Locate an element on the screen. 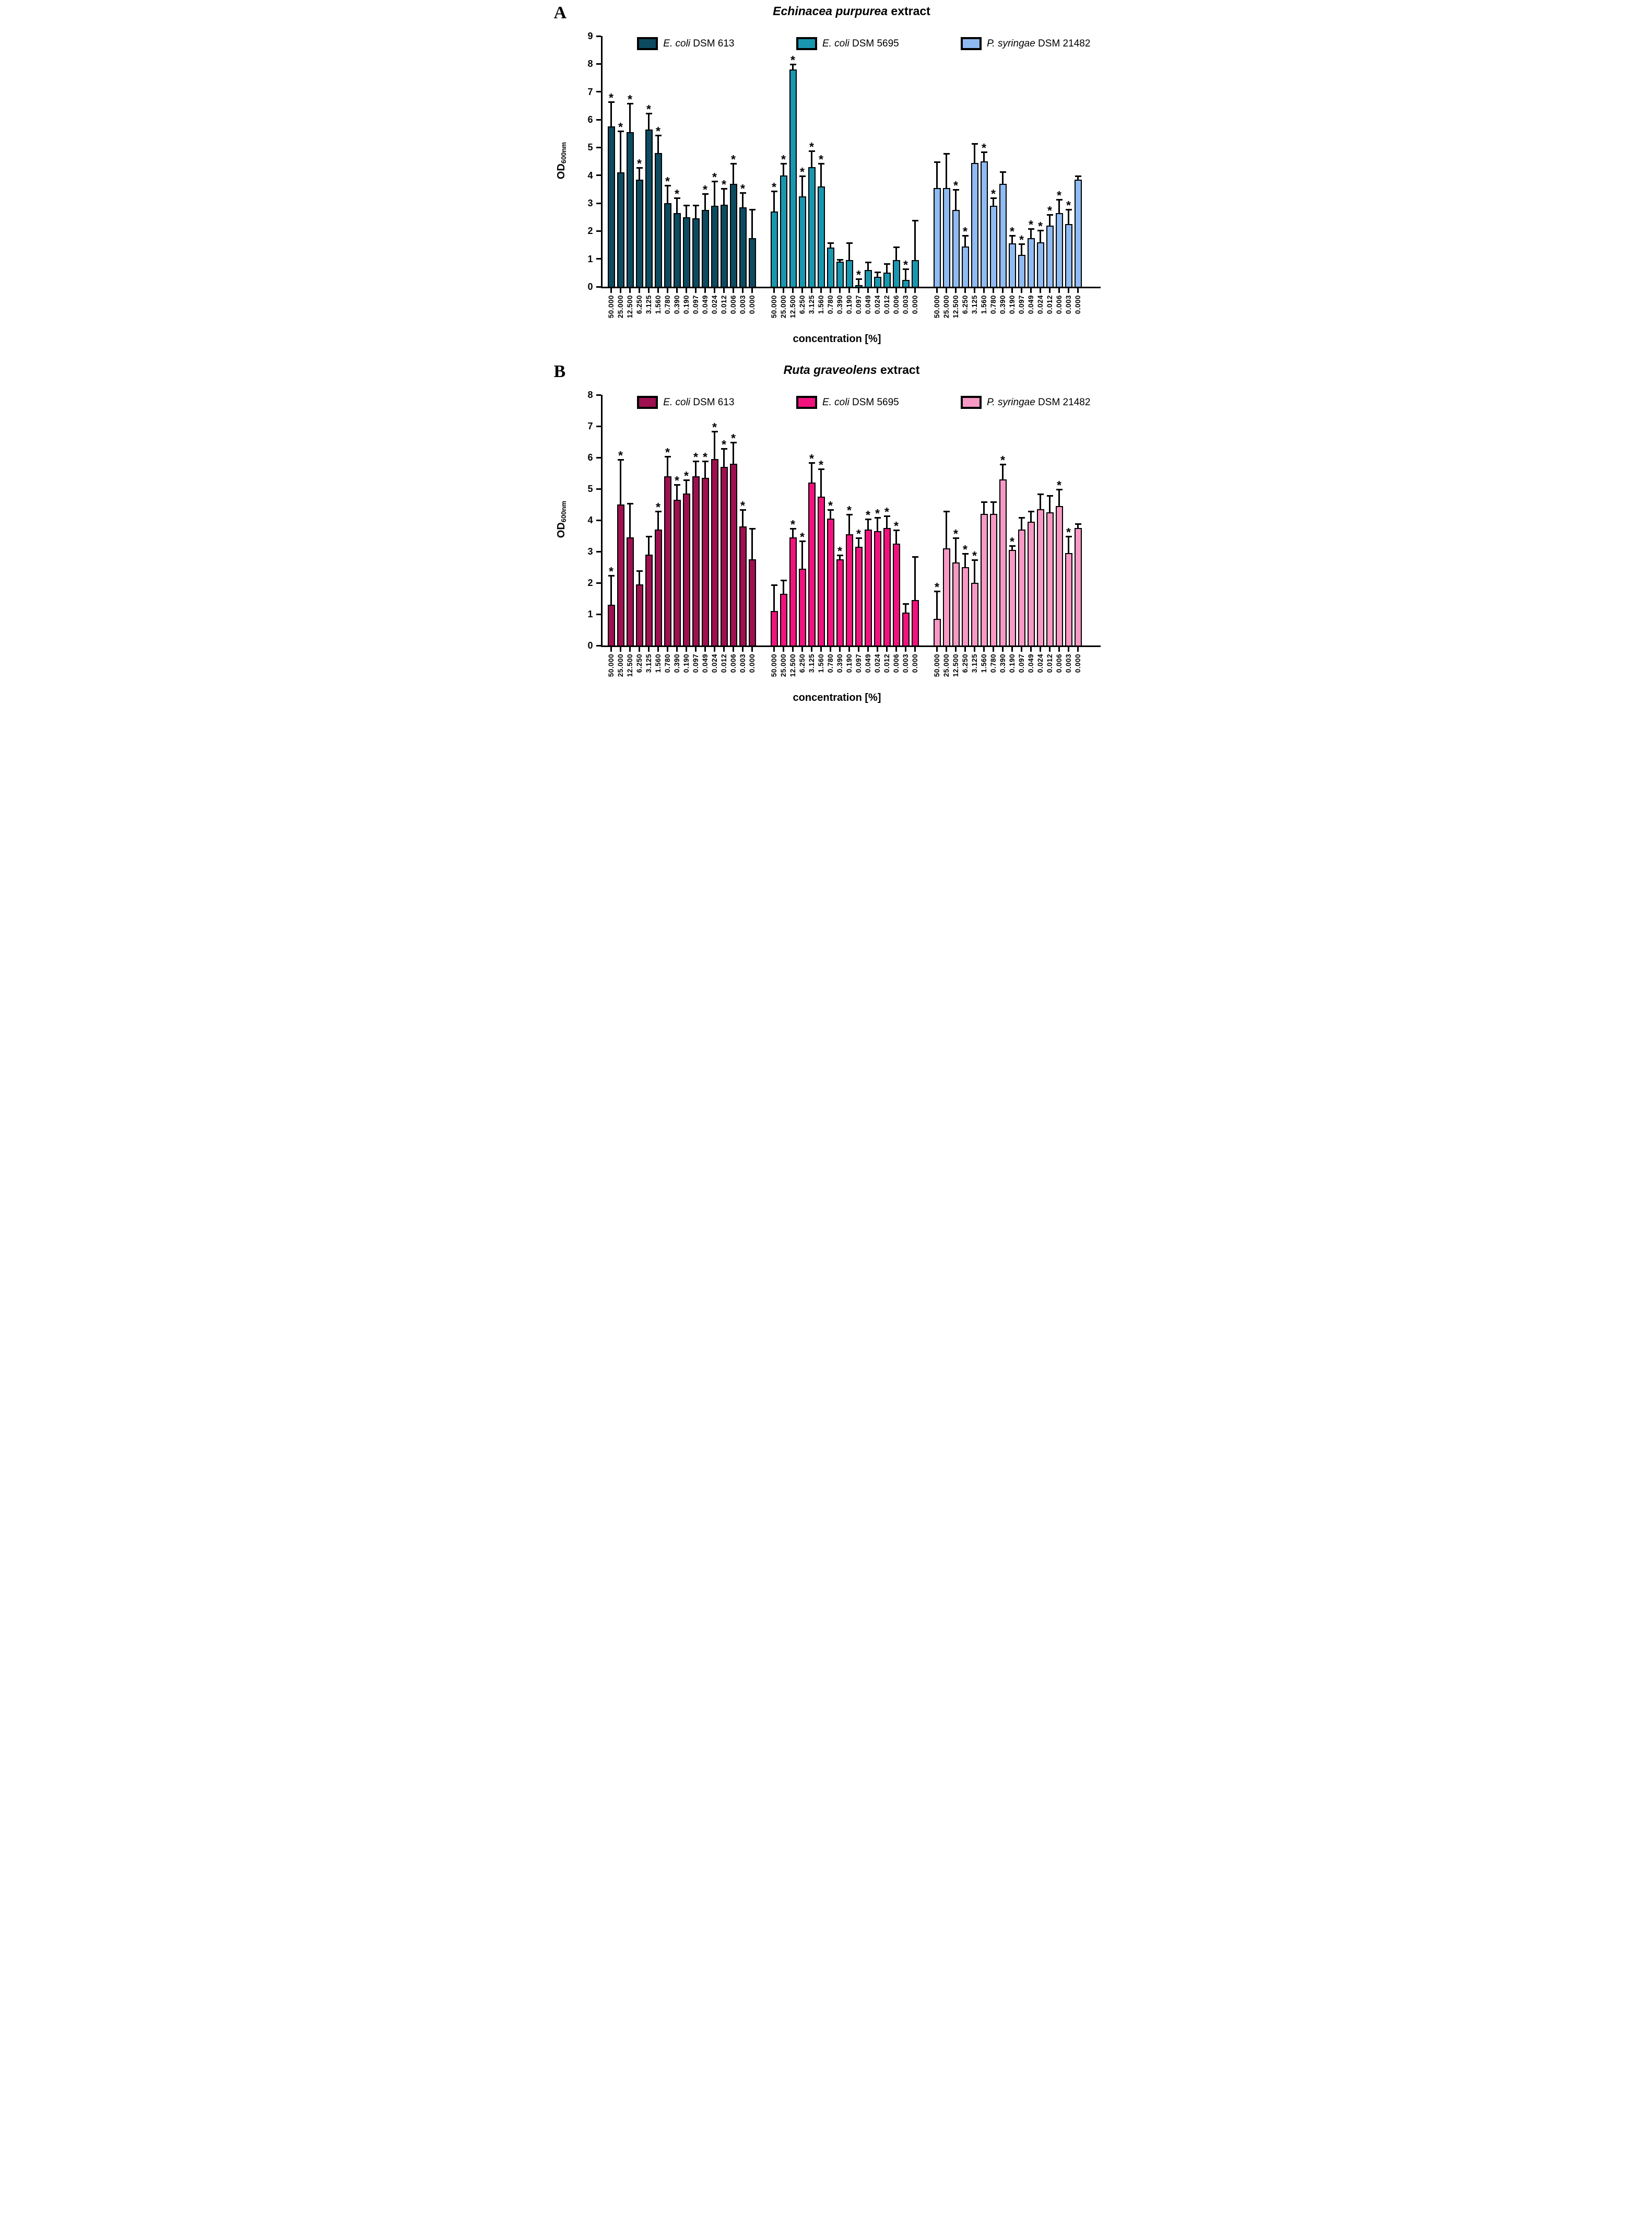 Image resolution: width=1652 pixels, height=2220 pixels. bar-cell: * 25.000 is located at coordinates (784, 177).